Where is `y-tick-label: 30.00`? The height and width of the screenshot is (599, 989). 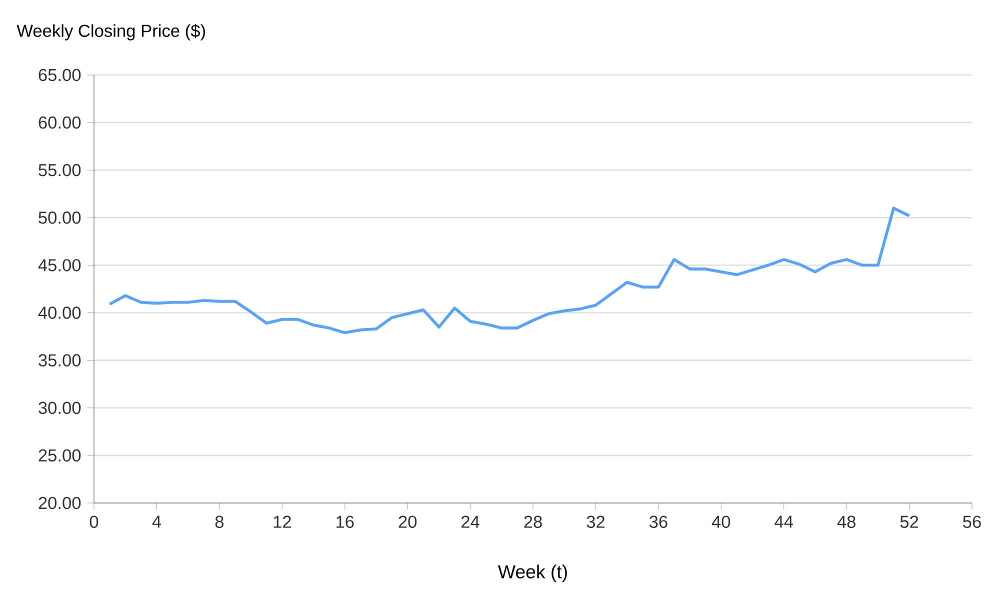 y-tick-label: 30.00 is located at coordinates (59, 408).